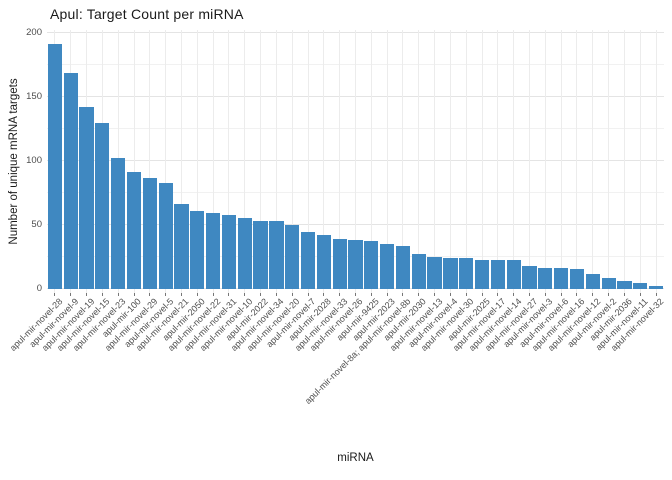 The image size is (672, 480). Describe the element at coordinates (54, 323) in the screenshot. I see `x-tick-label: apul-mir-novel-9` at that location.